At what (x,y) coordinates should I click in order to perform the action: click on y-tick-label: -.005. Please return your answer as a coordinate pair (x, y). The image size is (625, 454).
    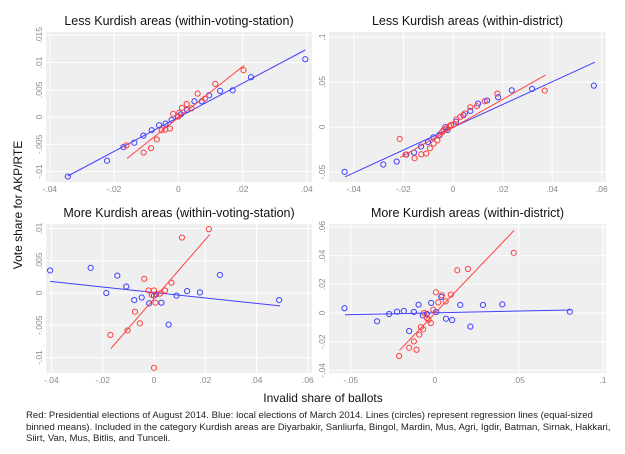
    Looking at the image, I should click on (39, 144).